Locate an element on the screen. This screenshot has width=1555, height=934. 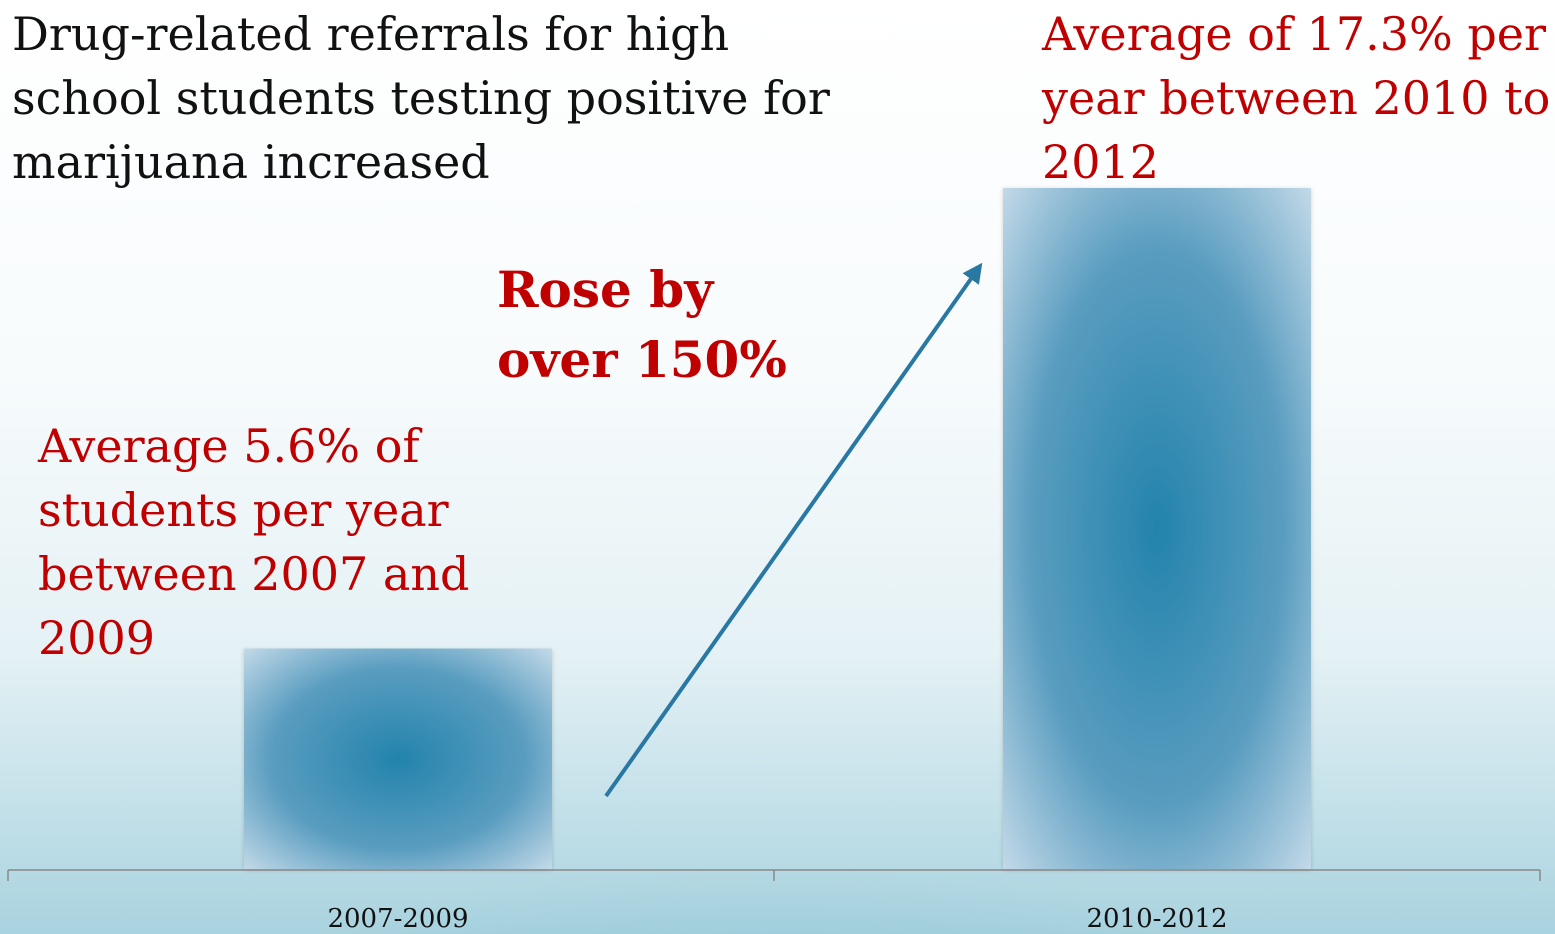
x-tick-label: 2010-2012 is located at coordinates (1156, 919).